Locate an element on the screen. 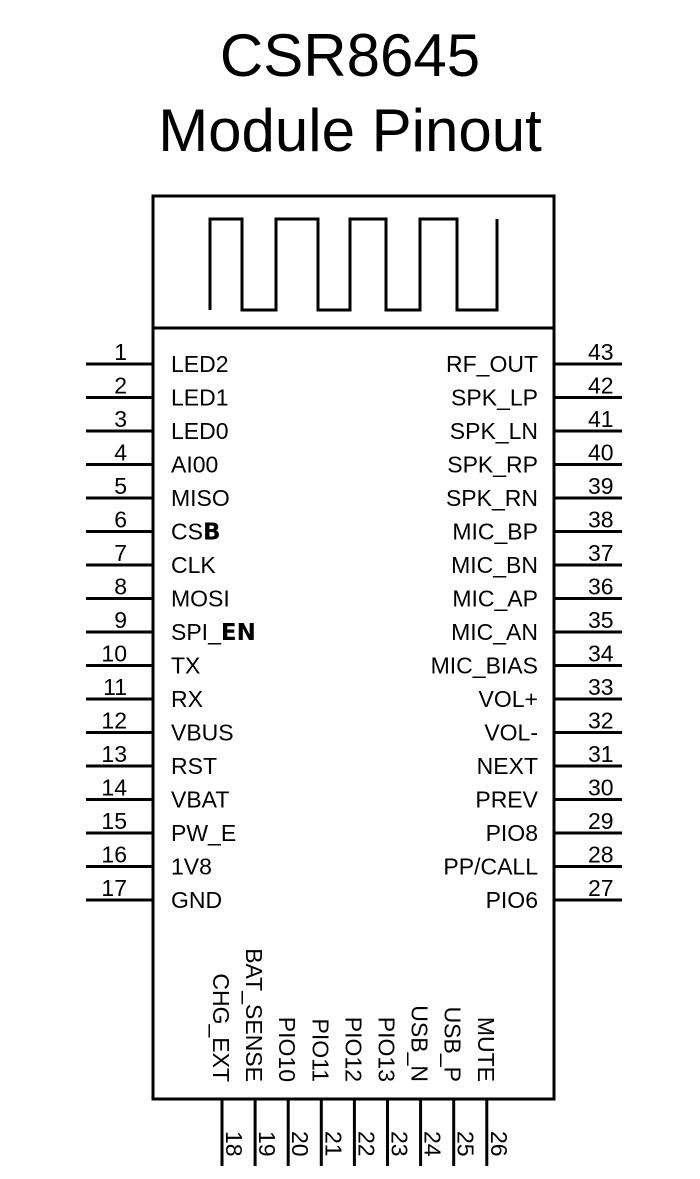  pin-label-pw-e: PW_E is located at coordinates (203, 833).